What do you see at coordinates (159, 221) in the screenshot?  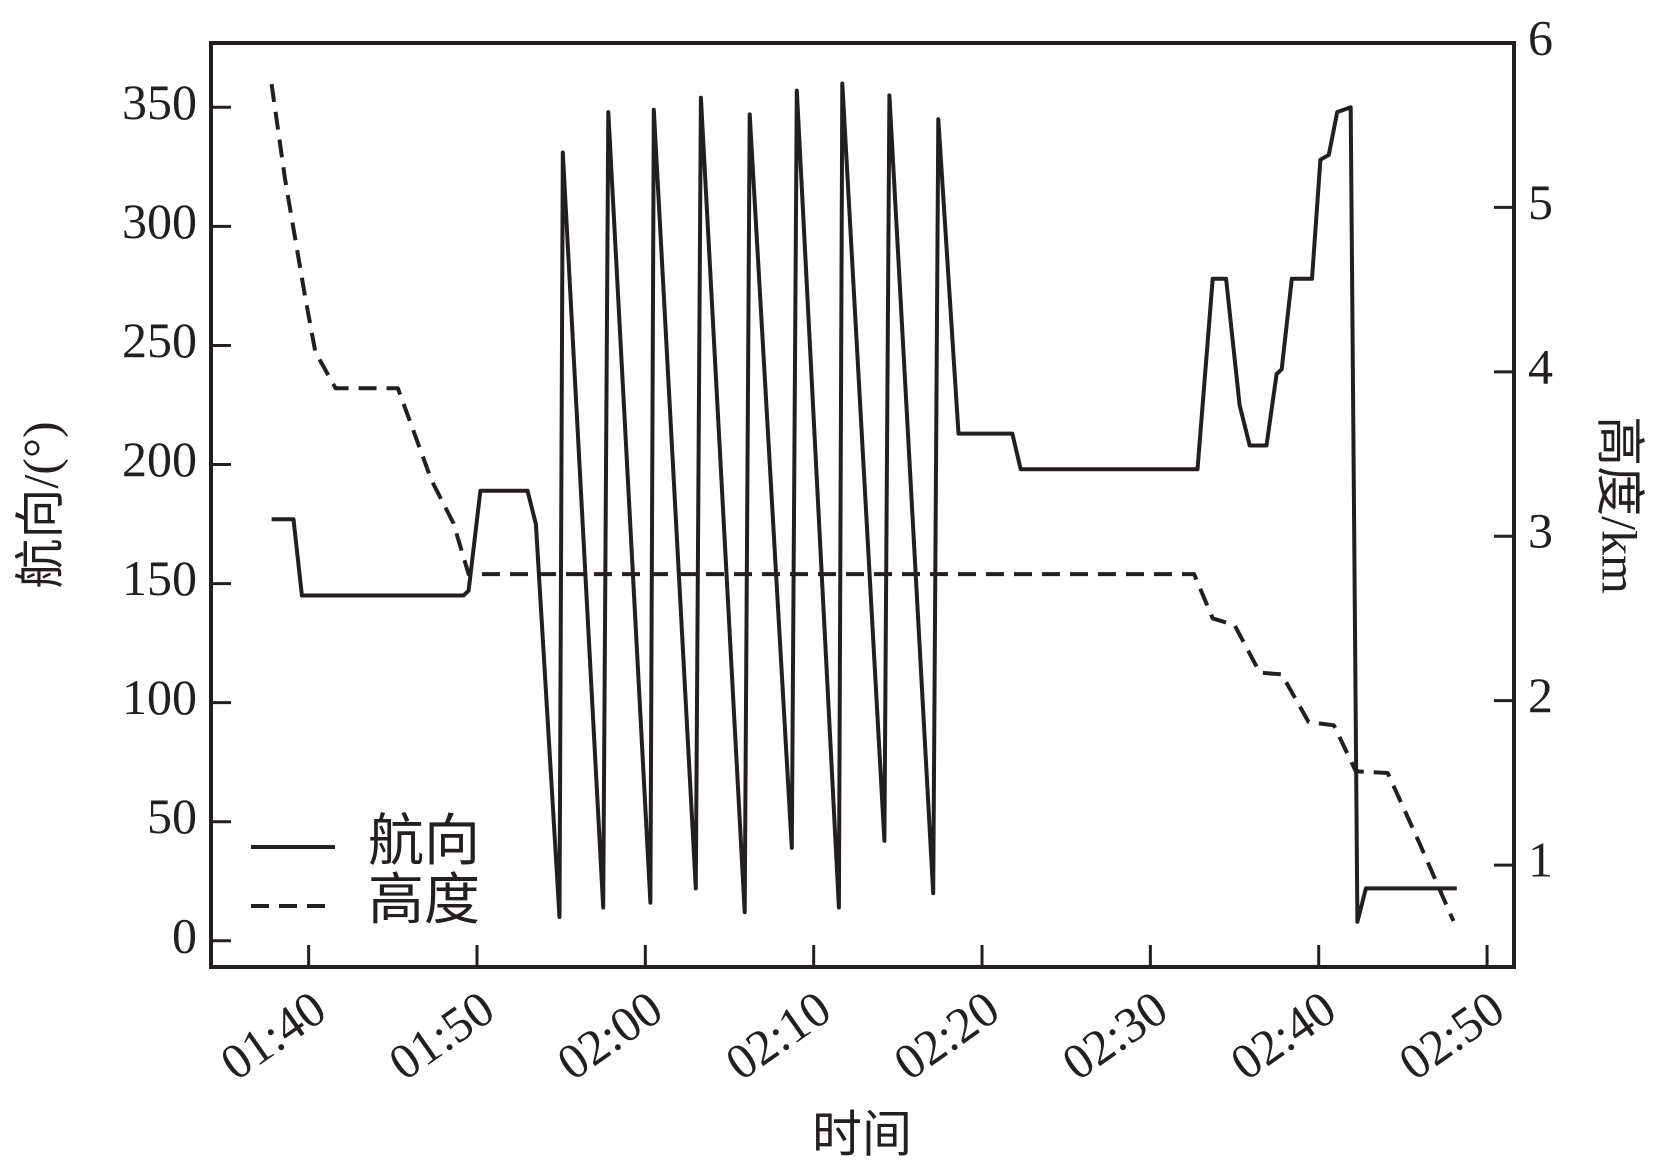 I see `y-tick-label: 300` at bounding box center [159, 221].